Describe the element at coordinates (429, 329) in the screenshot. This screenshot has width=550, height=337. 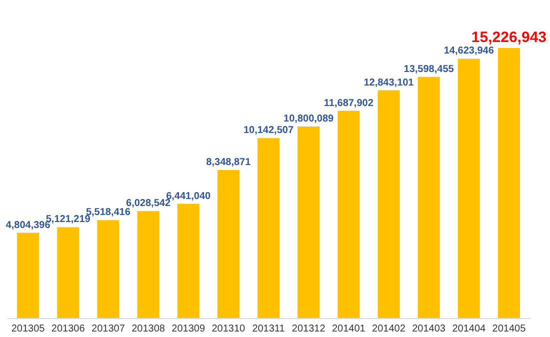
I see `x-tick-label: 201403` at that location.